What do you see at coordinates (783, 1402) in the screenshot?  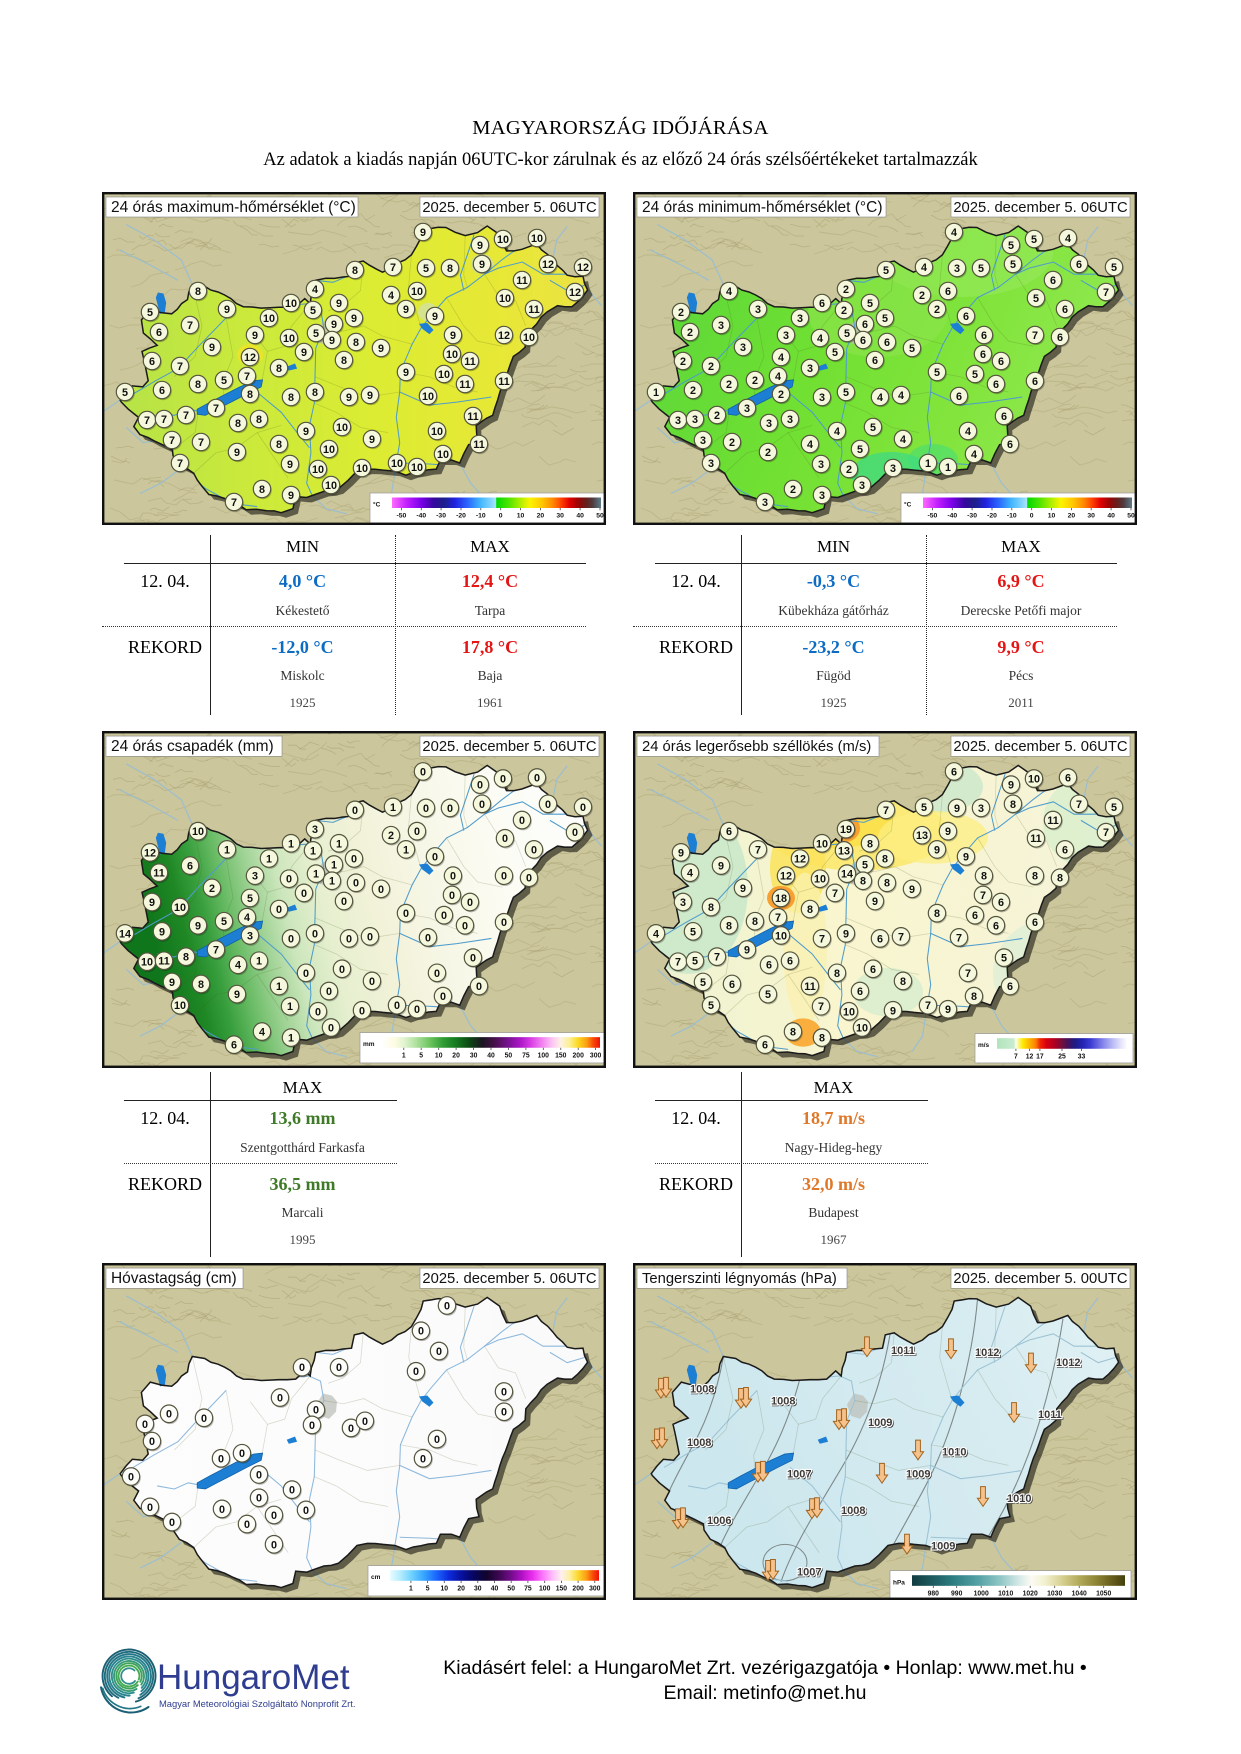 I see `svg-text: 1008` at bounding box center [783, 1402].